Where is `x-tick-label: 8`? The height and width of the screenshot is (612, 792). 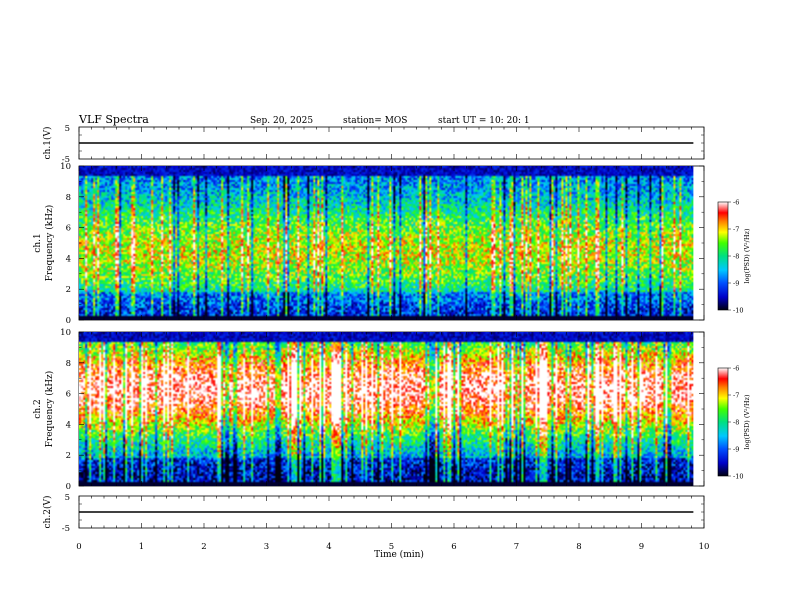
x-tick-label: 8 is located at coordinates (578, 547).